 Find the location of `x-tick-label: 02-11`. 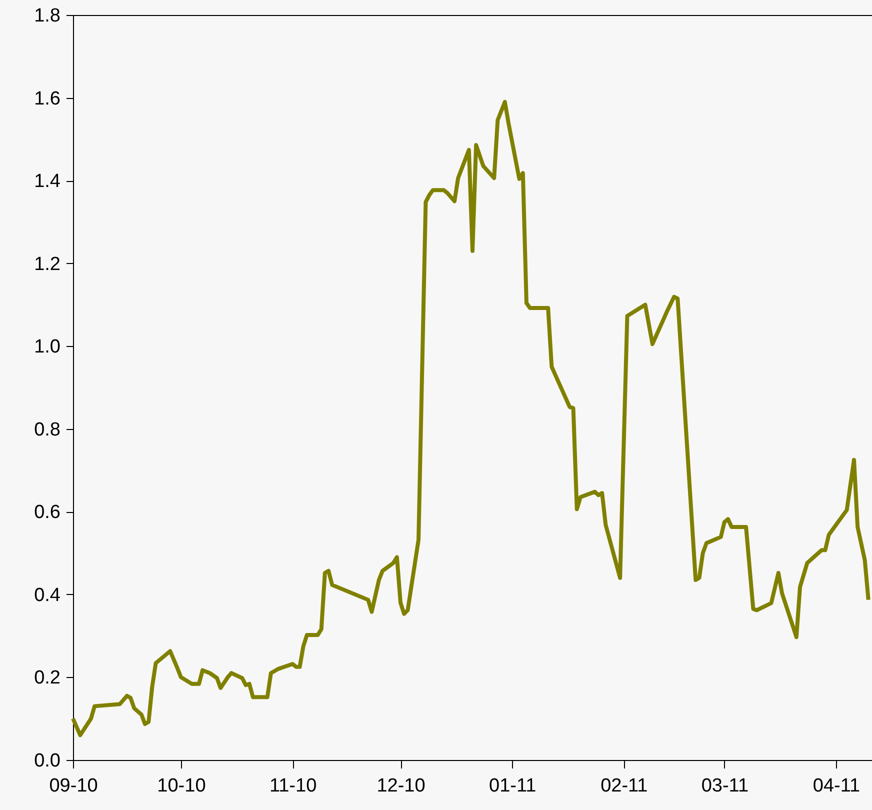

x-tick-label: 02-11 is located at coordinates (624, 786).